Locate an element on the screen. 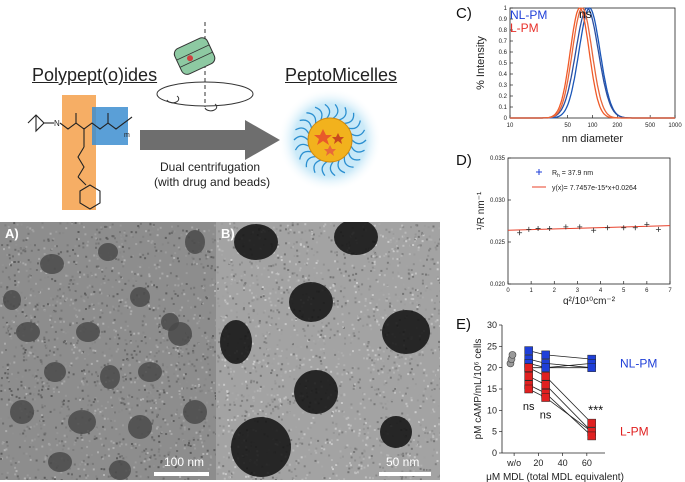 Image resolution: width=685 pixels, height=482 pixels. polypeptide-block-highlight is located at coordinates (79, 152).